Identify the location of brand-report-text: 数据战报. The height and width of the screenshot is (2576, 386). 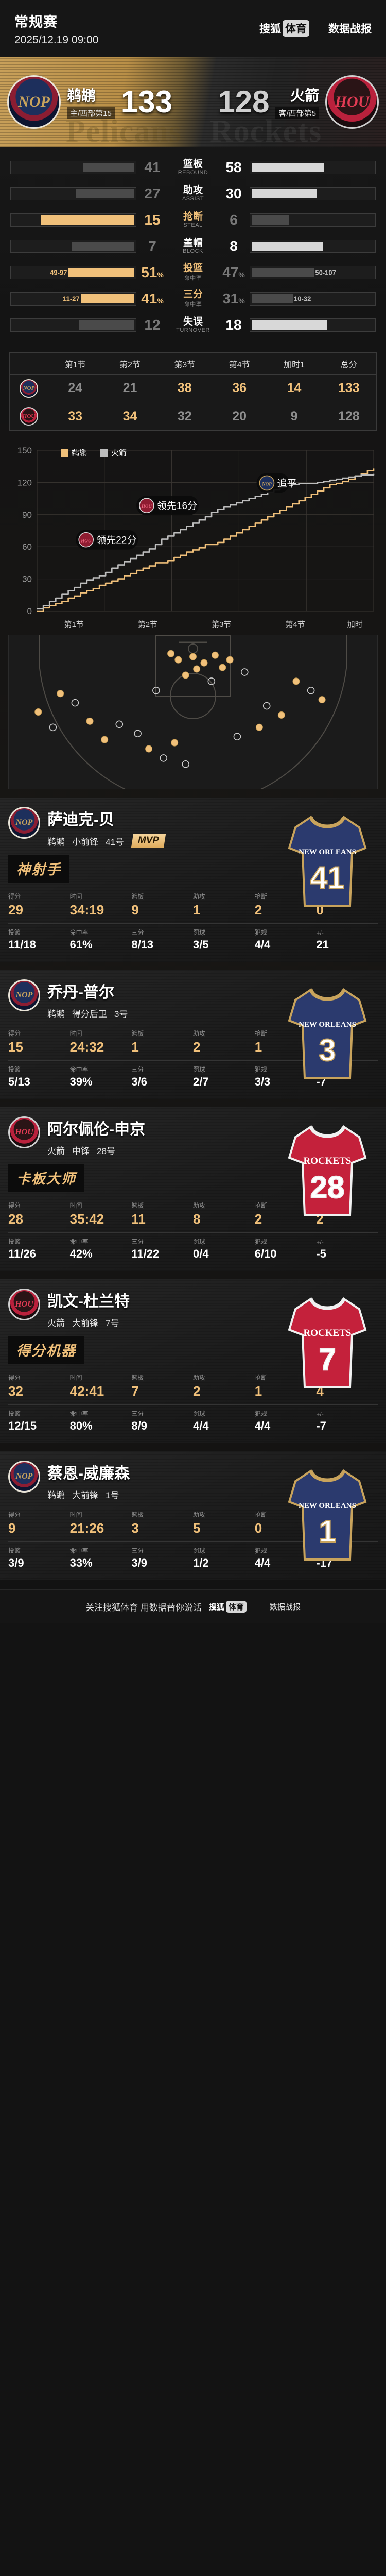
(350, 29).